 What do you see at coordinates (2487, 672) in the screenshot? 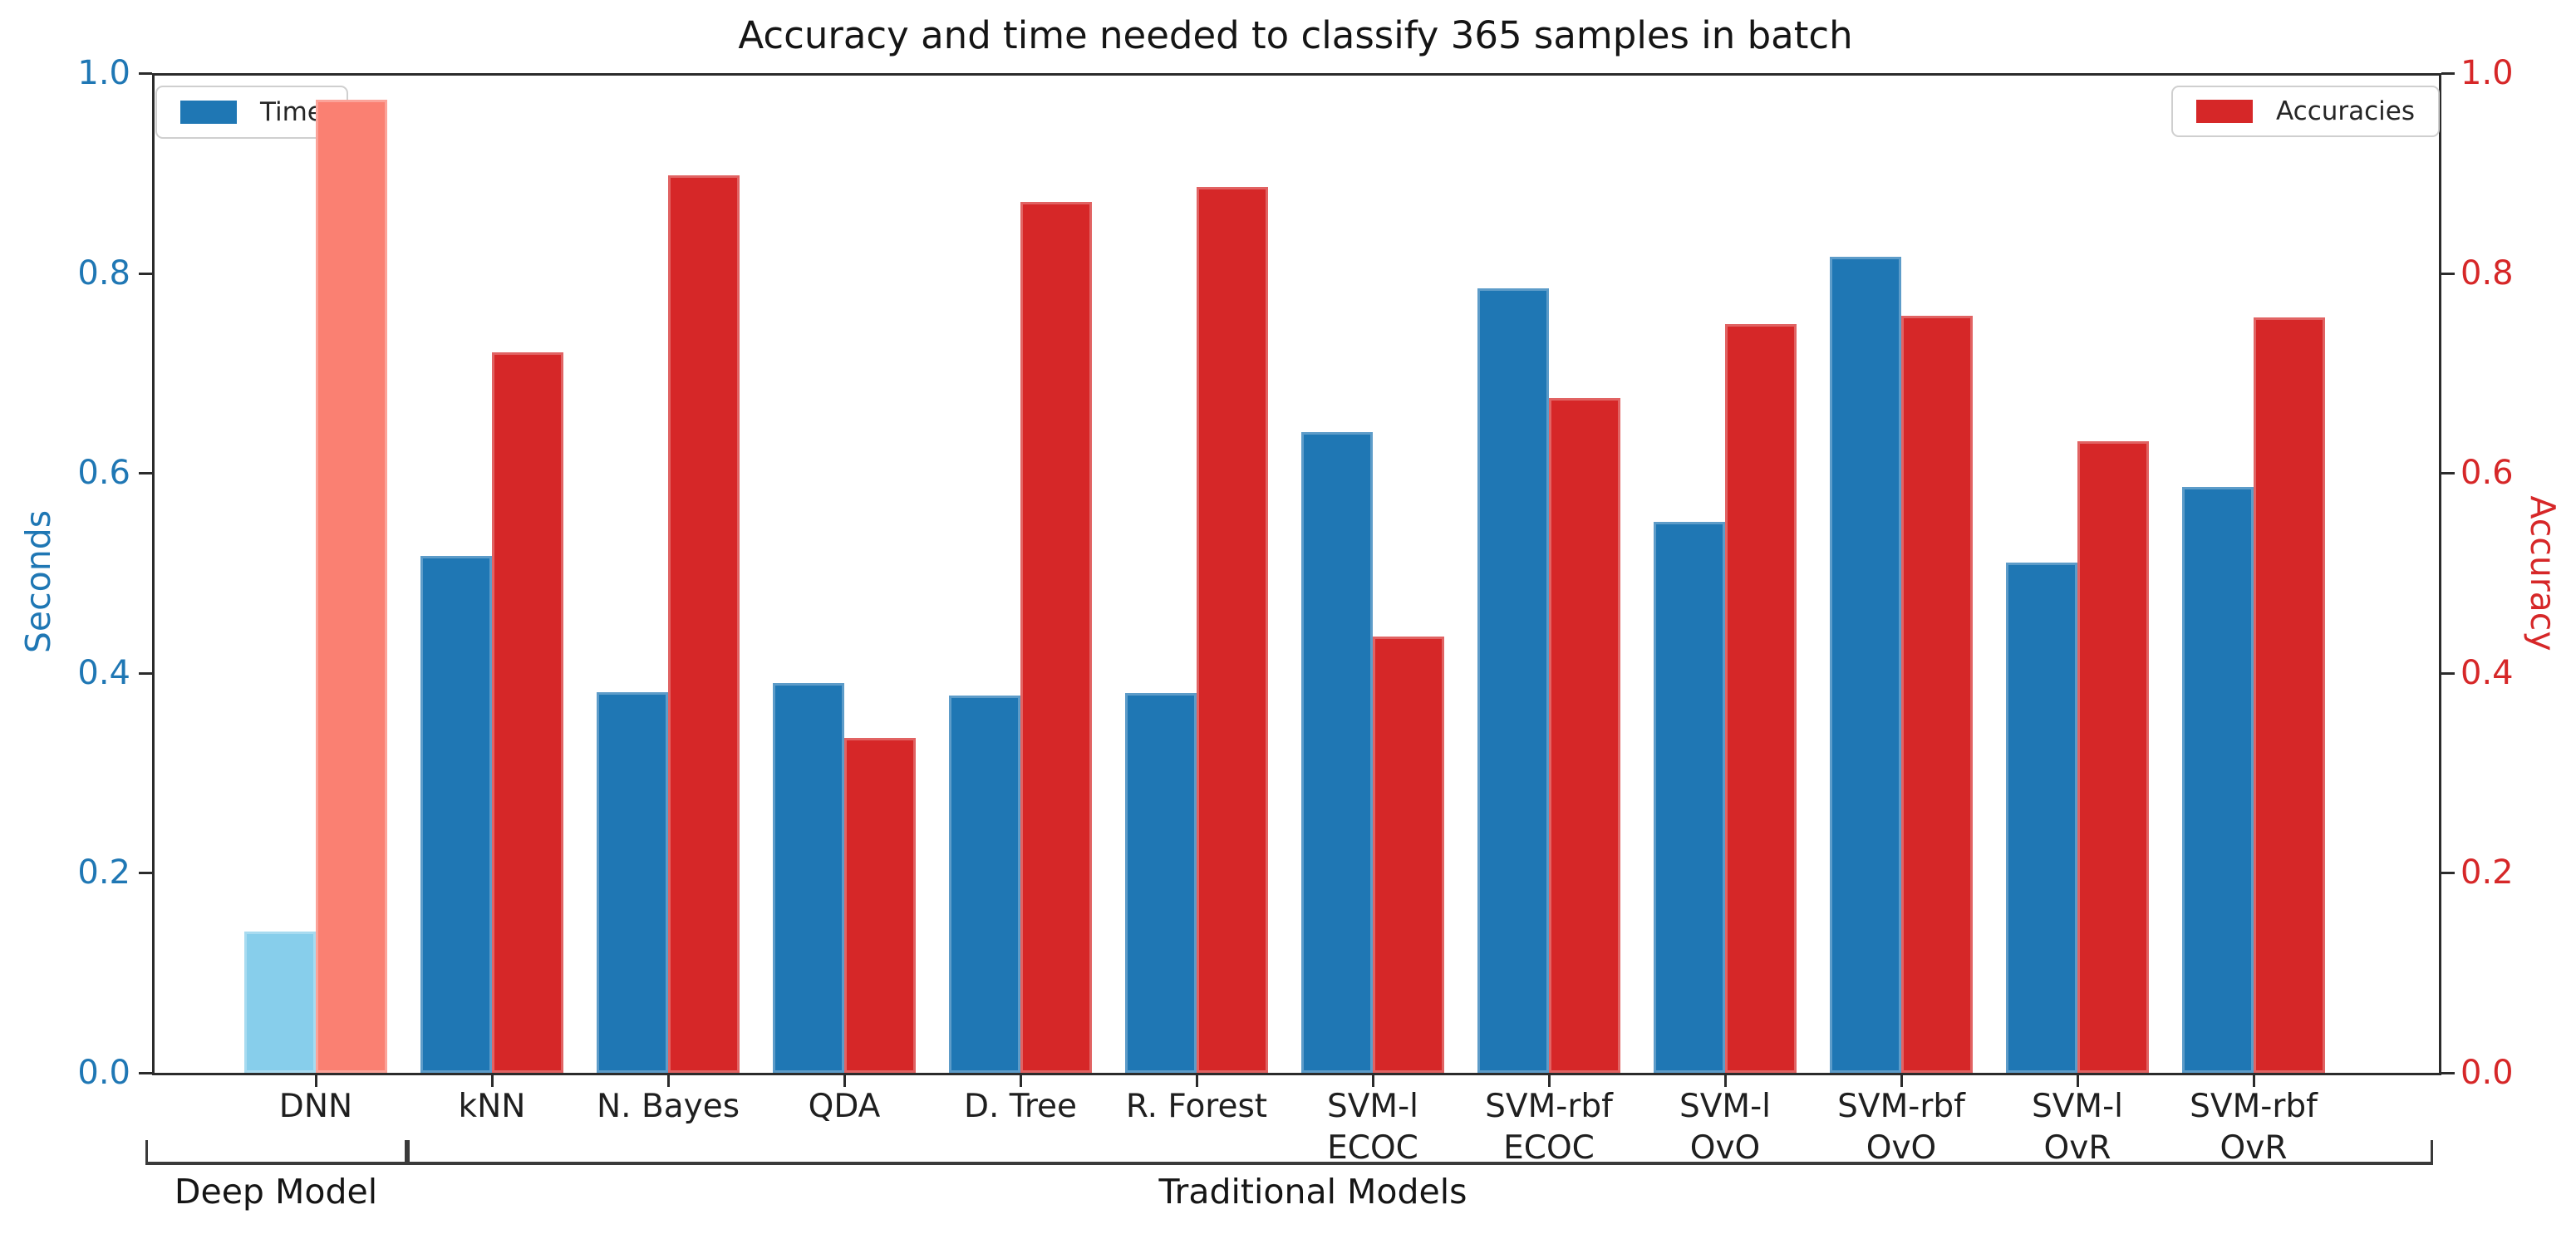
I see `right-y-tick-label: 0.4` at bounding box center [2487, 672].